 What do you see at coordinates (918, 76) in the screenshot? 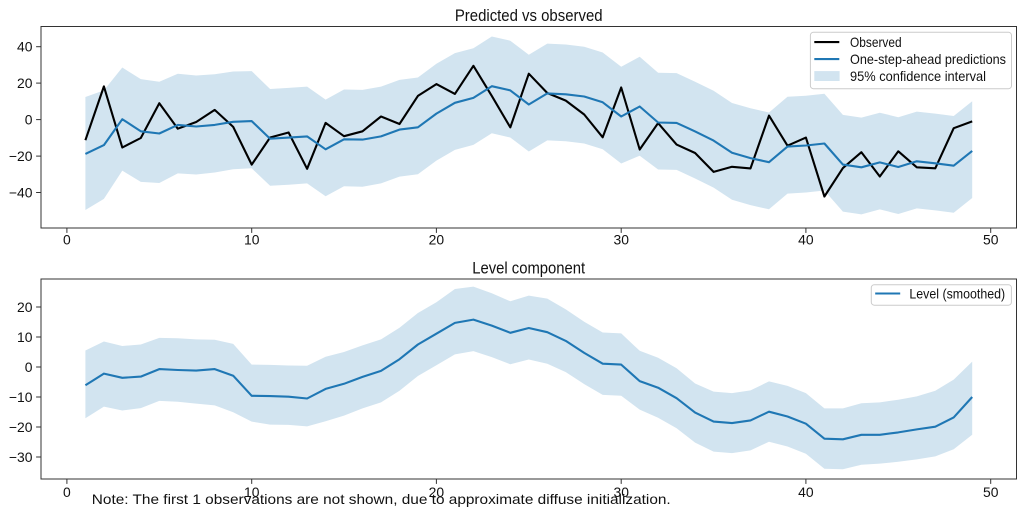
I see `svg-text: 95% confidence interval` at bounding box center [918, 76].